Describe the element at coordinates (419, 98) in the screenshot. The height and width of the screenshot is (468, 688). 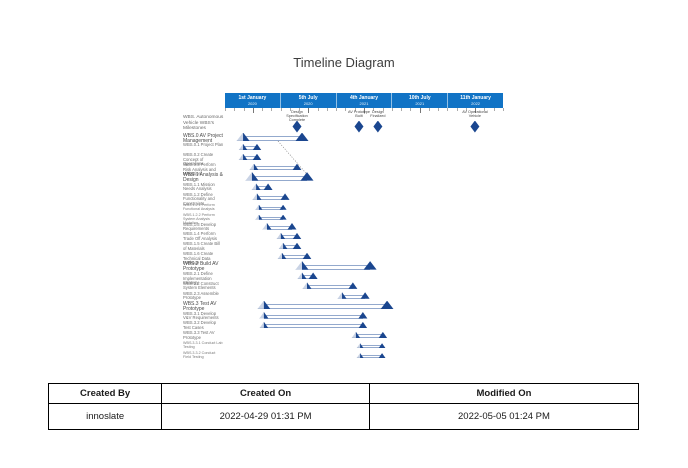
I see `axis-date-label: 10th July` at that location.